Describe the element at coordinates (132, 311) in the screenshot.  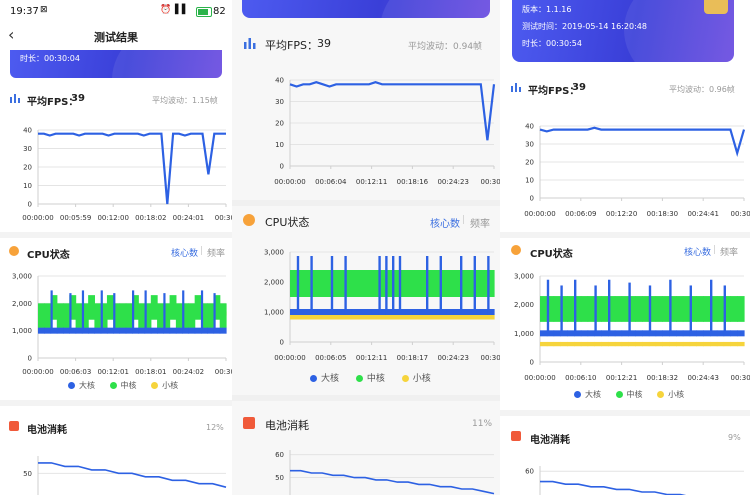
I see `series-mid` at that location.